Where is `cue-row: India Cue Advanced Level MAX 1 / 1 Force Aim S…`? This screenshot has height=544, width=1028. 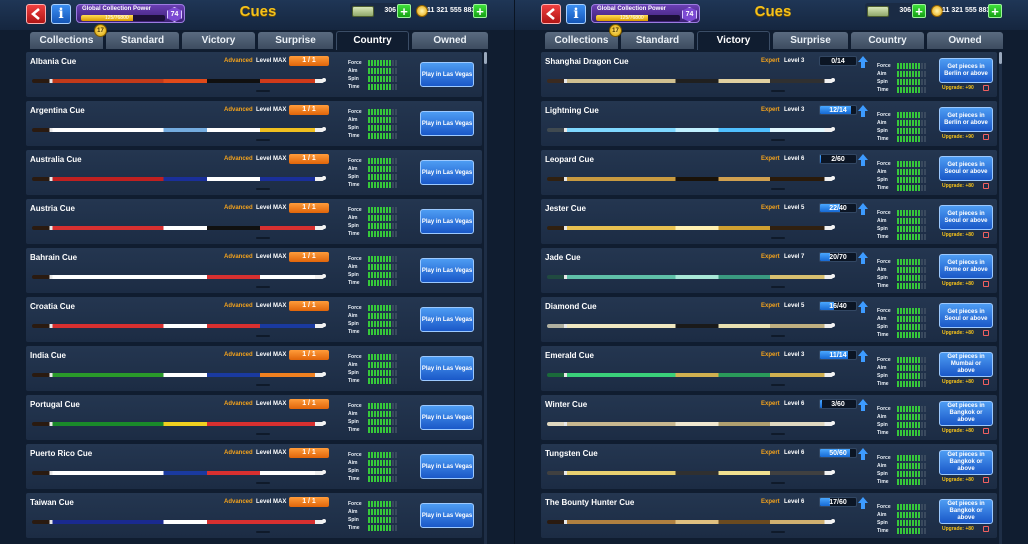 cue-row: India Cue Advanced Level MAX 1 / 1 Force Aim S… is located at coordinates (254, 368).